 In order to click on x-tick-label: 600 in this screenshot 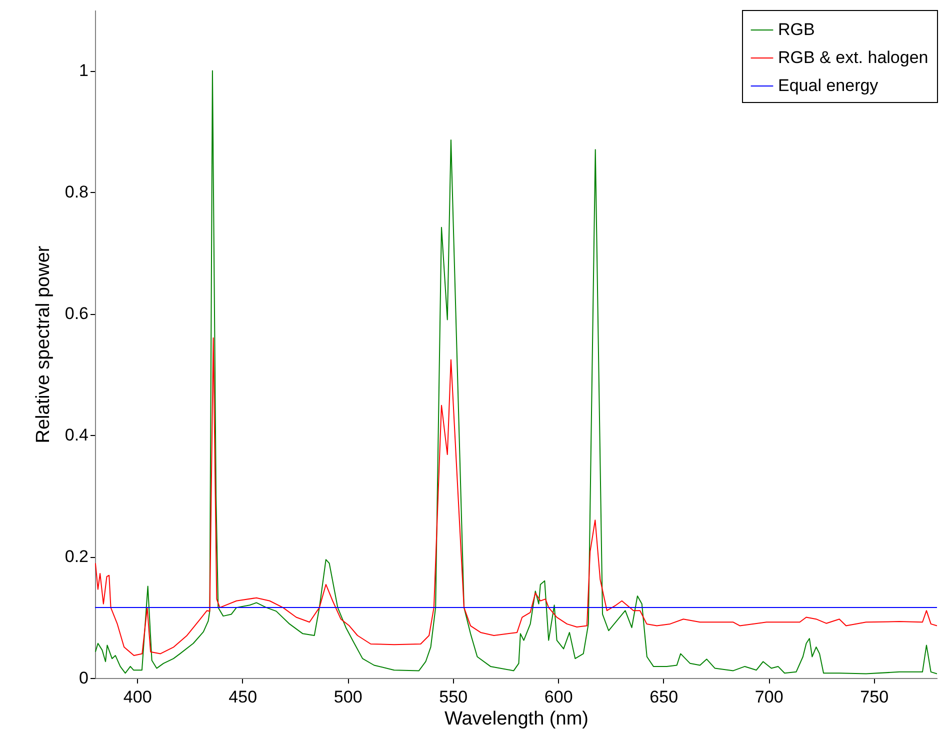, I will do `click(558, 697)`.